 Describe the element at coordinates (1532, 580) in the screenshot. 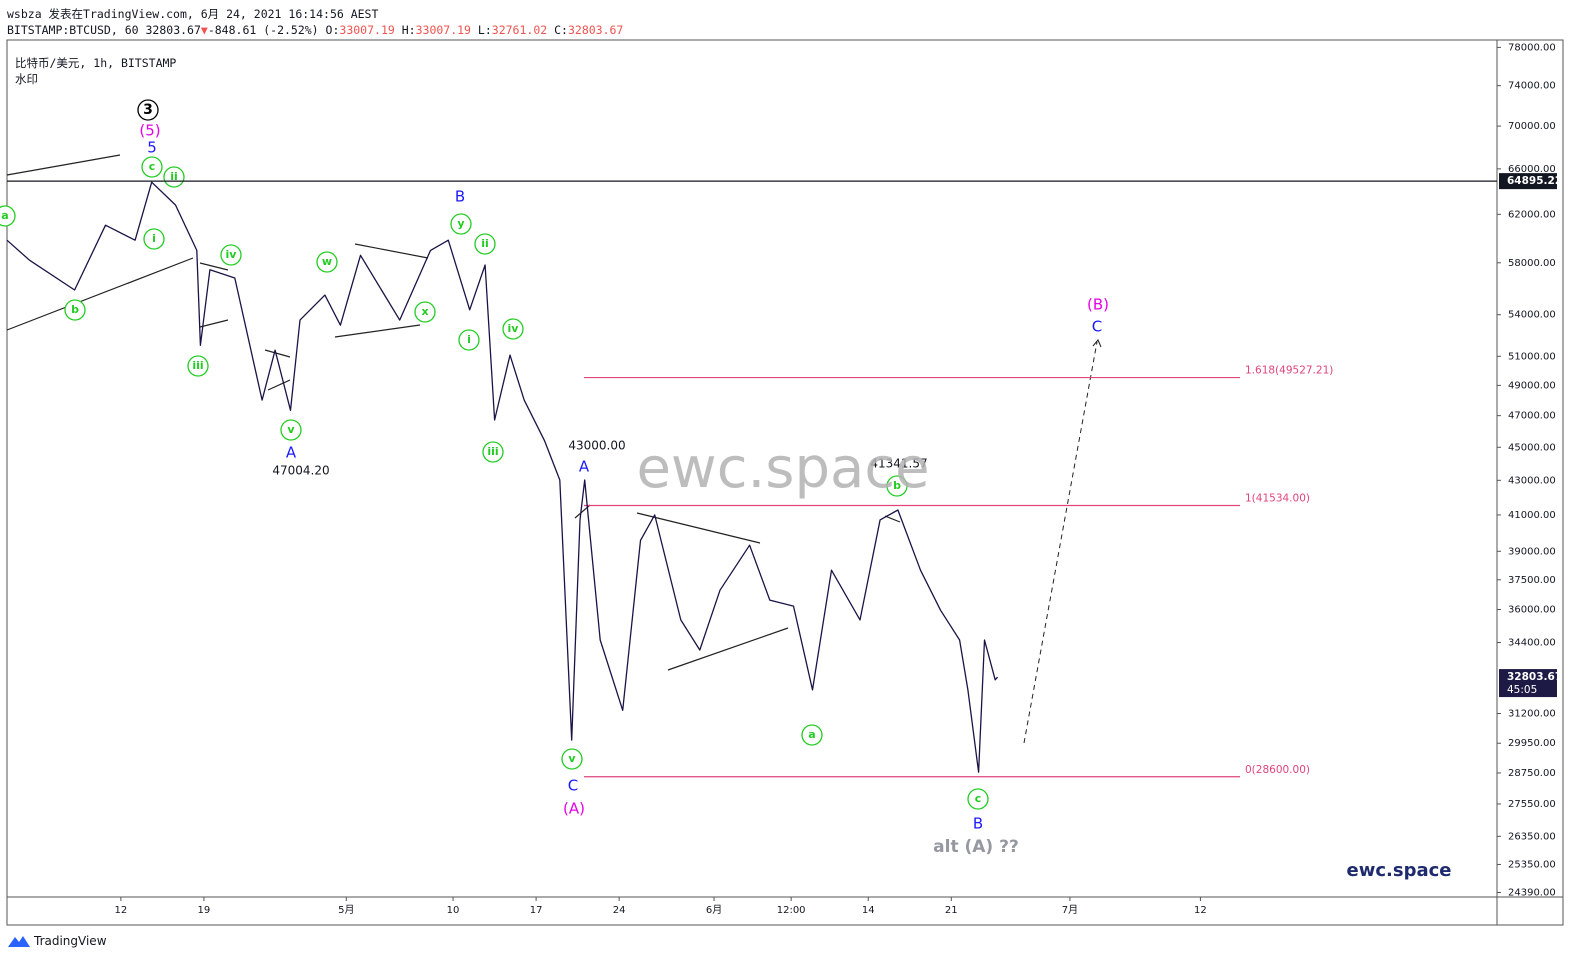

I see `y-tick-label: 37500.00` at that location.